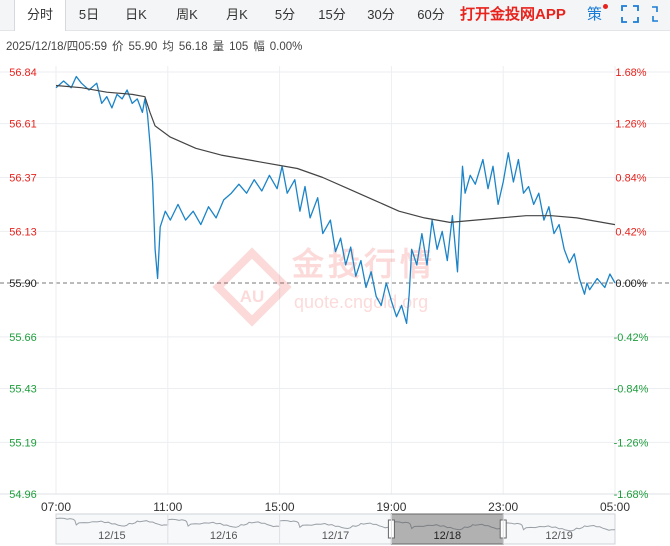 This screenshot has width=670, height=546. What do you see at coordinates (193, 47) in the screenshot?
I see `average-value: 56.18` at bounding box center [193, 47].